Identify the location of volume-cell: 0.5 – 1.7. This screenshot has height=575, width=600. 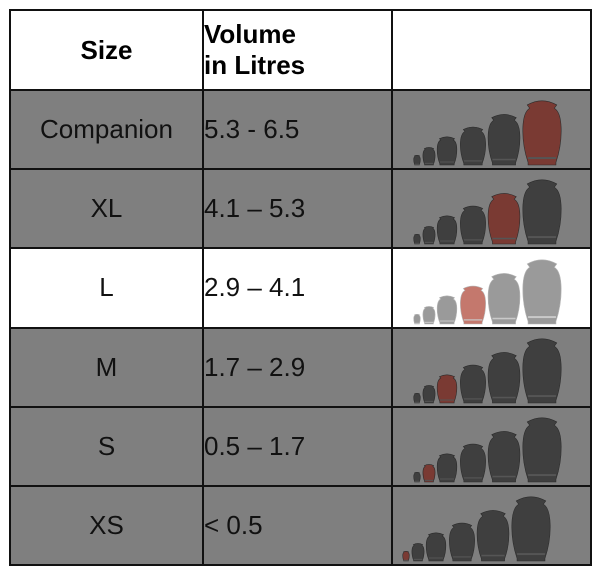
(297, 446).